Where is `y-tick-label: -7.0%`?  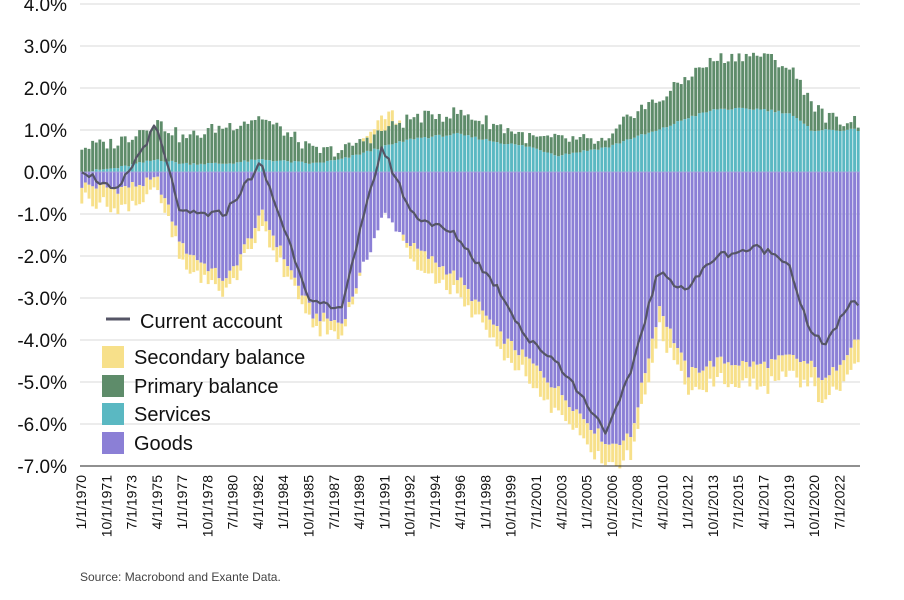 y-tick-label: -7.0% is located at coordinates (42, 467).